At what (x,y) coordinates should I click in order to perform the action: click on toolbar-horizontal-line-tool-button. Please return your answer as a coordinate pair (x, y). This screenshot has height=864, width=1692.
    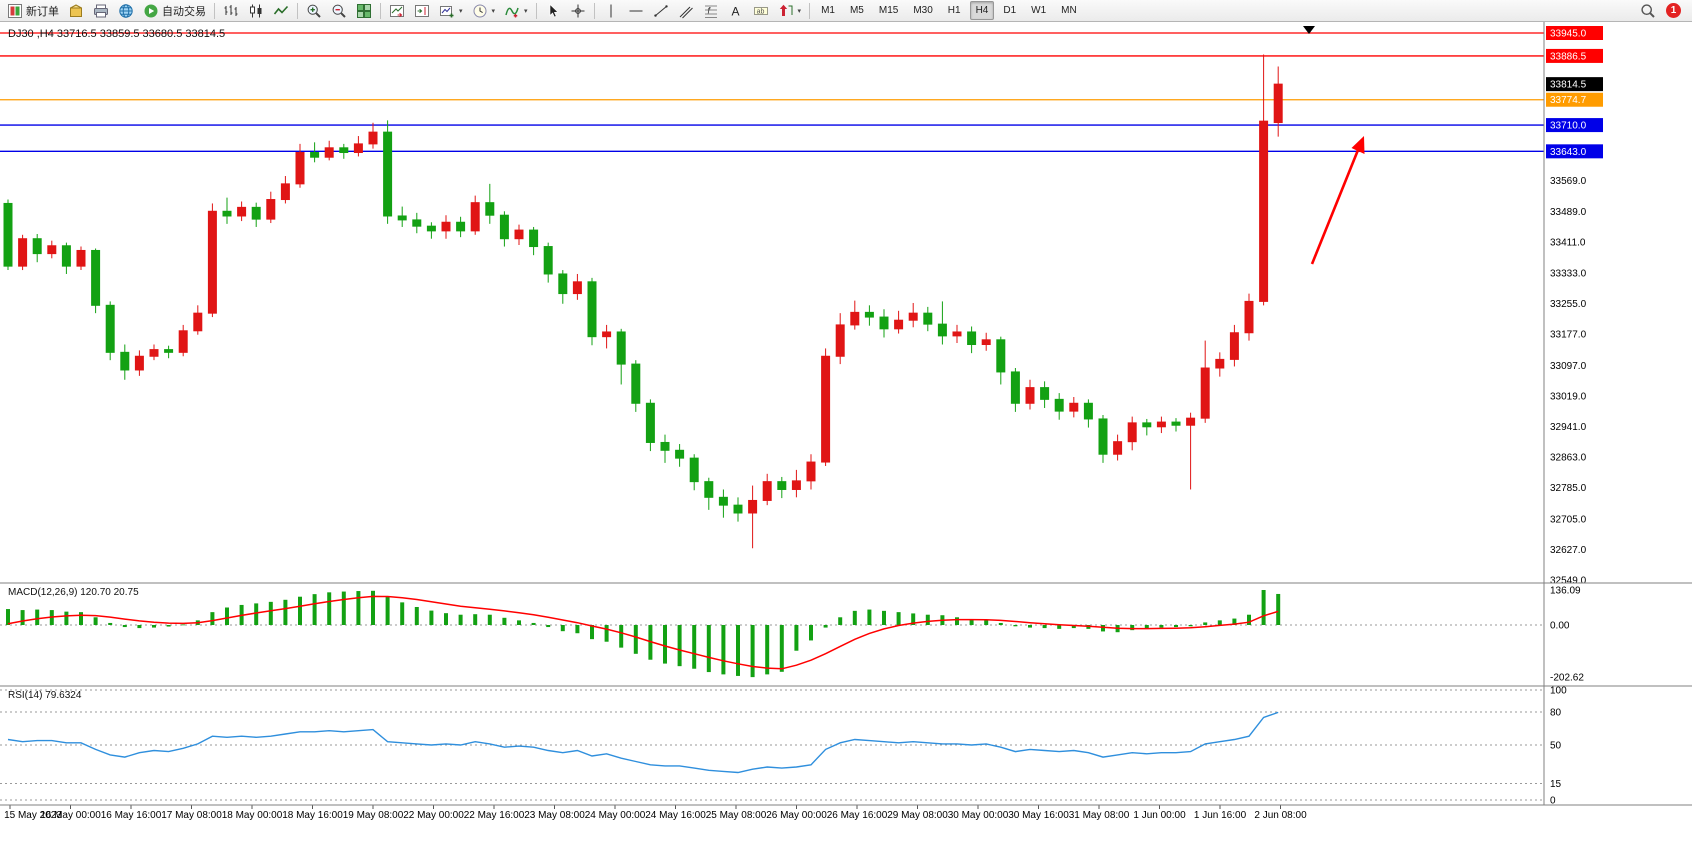
    Looking at the image, I should click on (636, 11).